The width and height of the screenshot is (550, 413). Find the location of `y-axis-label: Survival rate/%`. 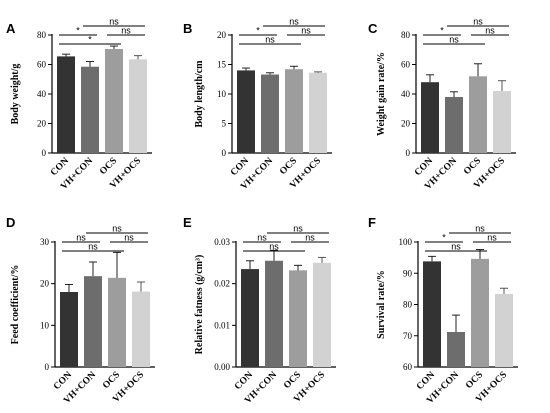

y-axis-label: Survival rate/% is located at coordinates (381, 304).